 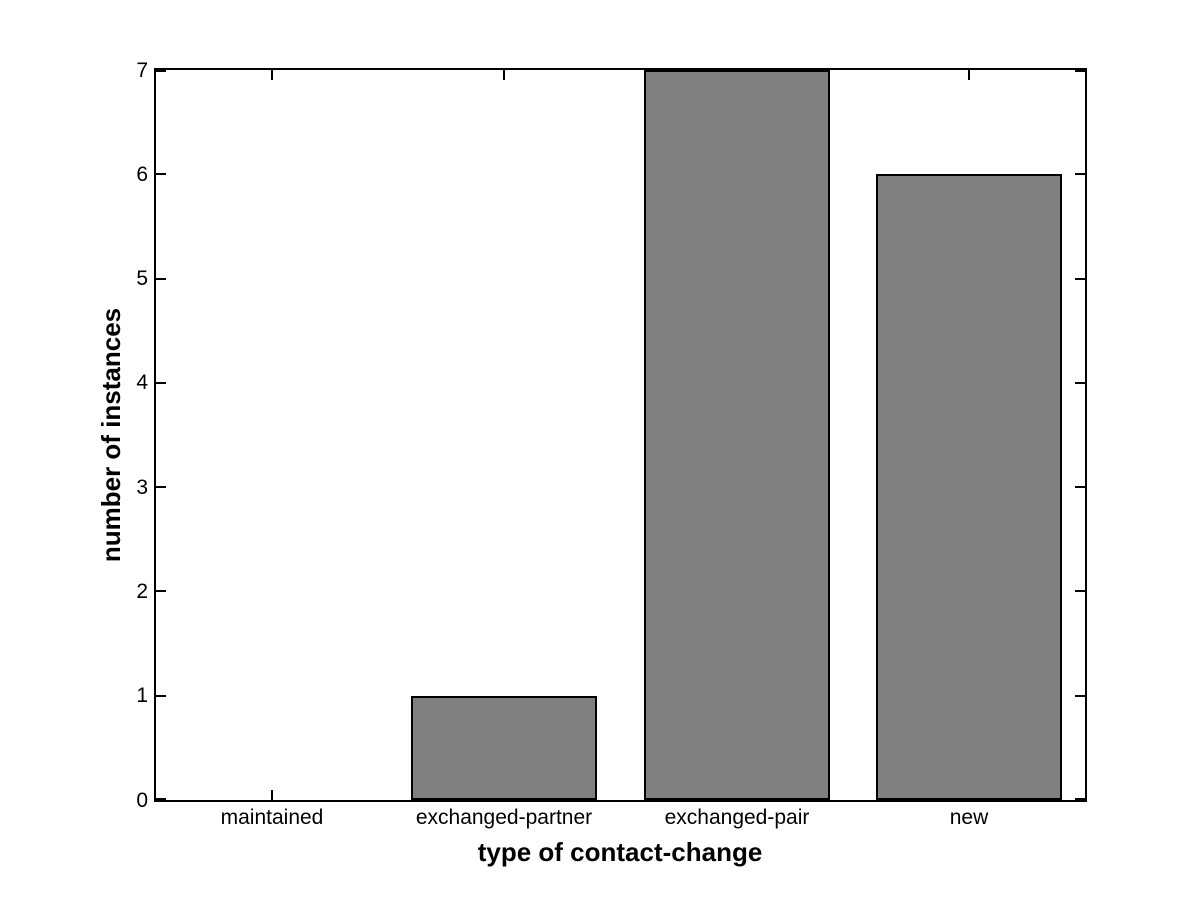 I want to click on y-tick-label: 2, so click(x=142, y=591).